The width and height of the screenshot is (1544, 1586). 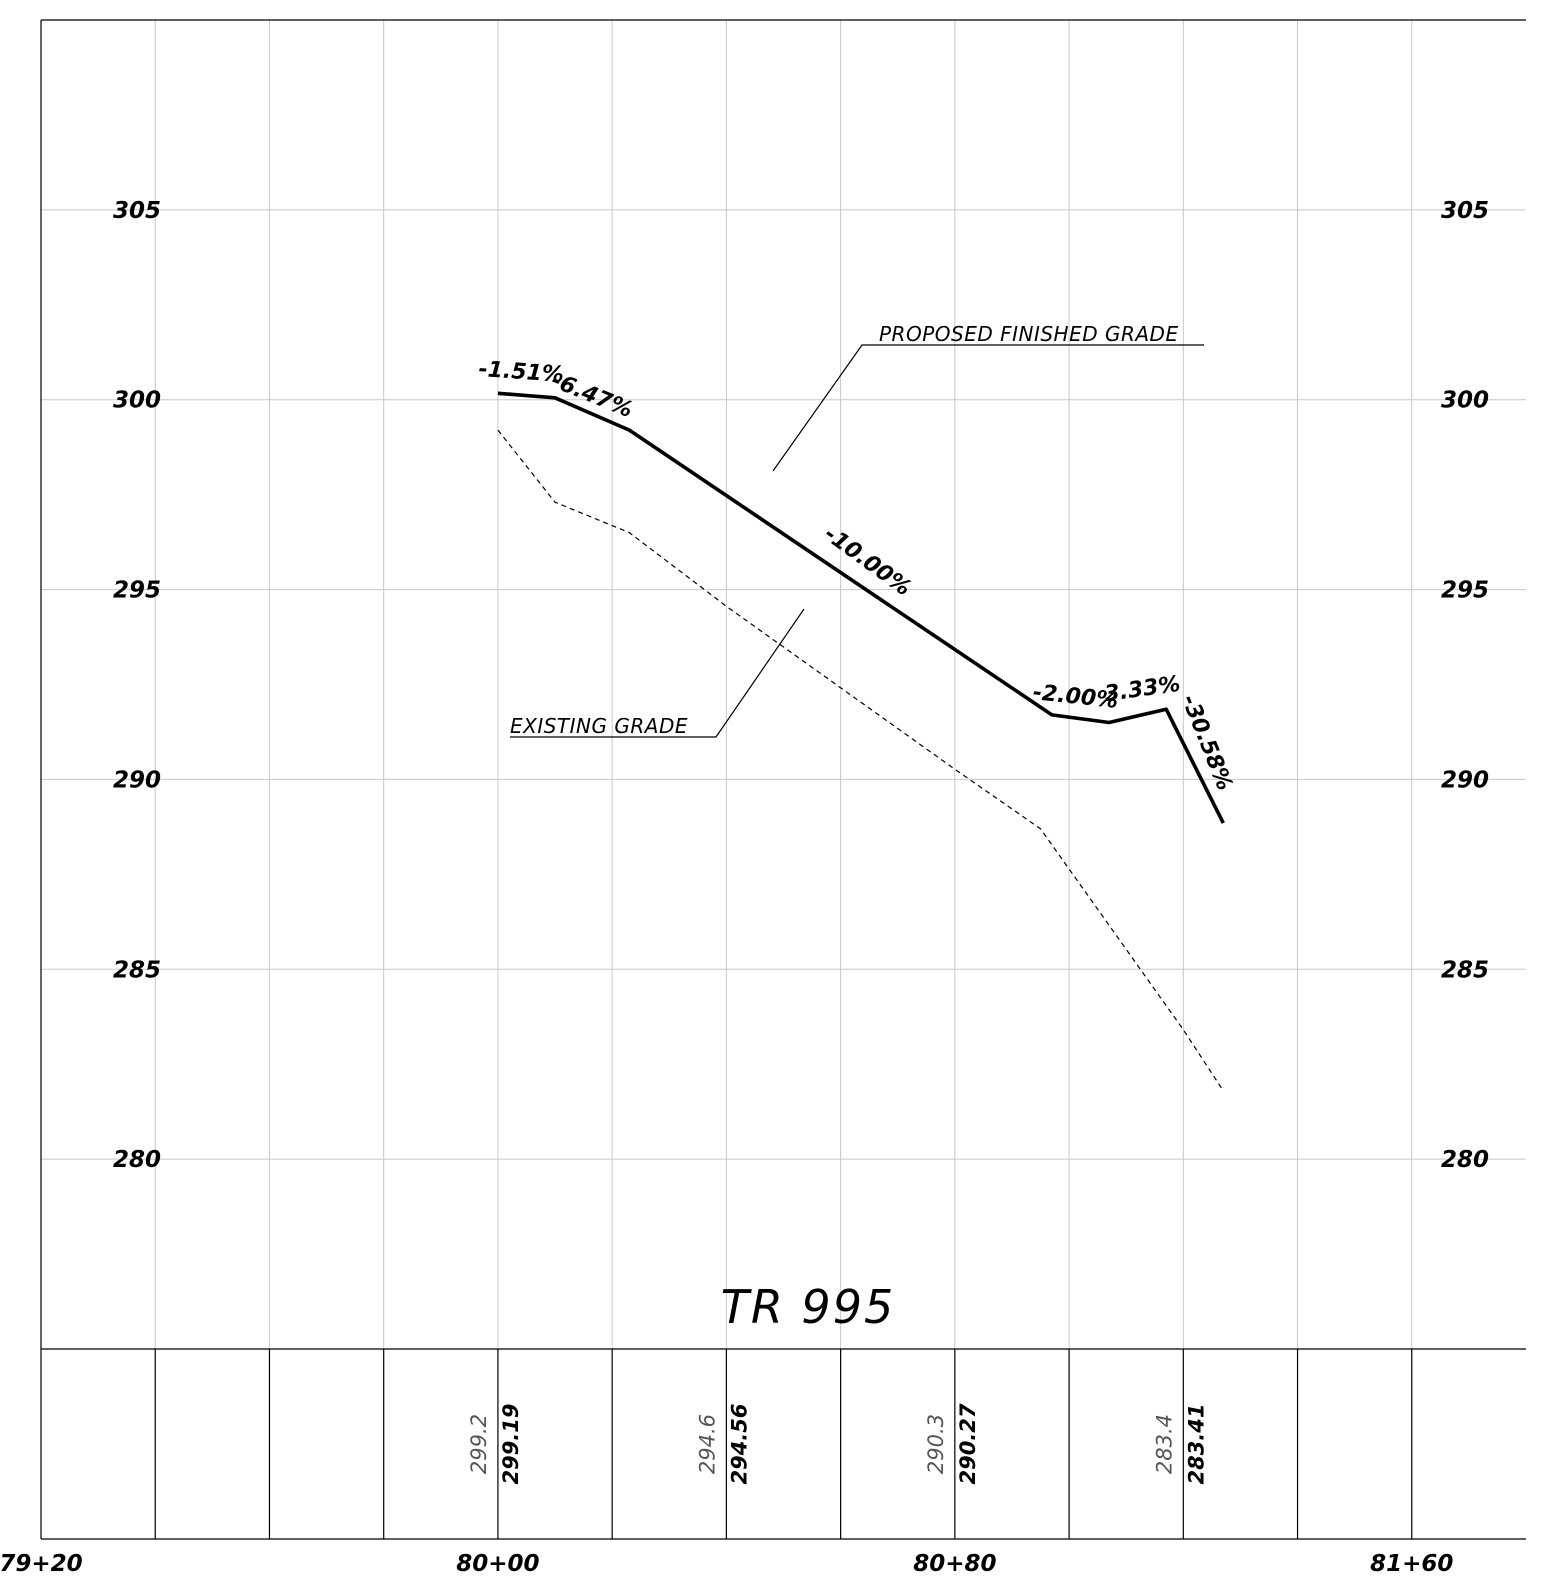 What do you see at coordinates (968, 1443) in the screenshot?
I see `proposed-elevation-value: 290.27` at bounding box center [968, 1443].